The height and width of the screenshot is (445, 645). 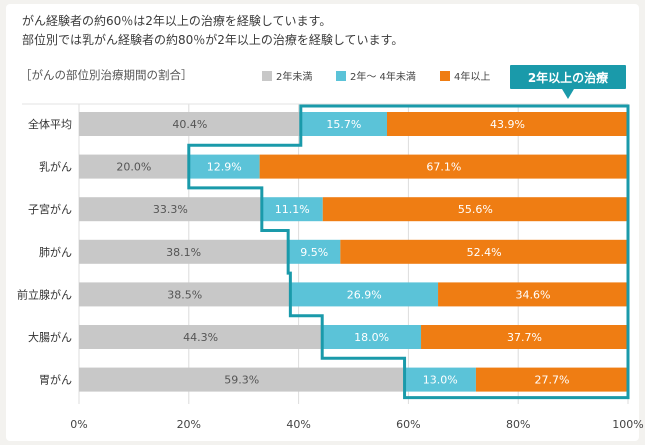 I want to click on value-label: 33.3%, so click(x=170, y=209).